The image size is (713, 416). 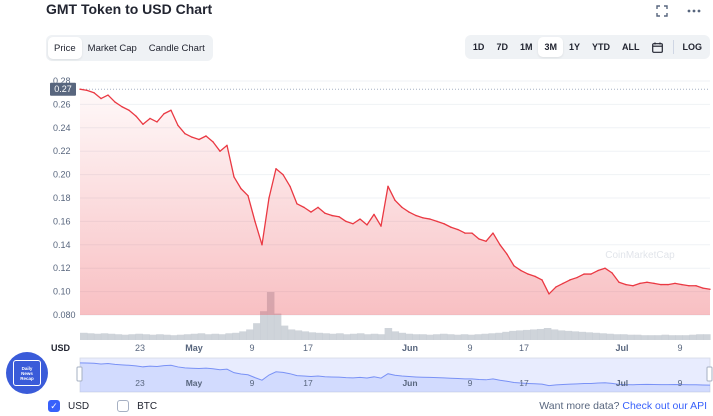 What do you see at coordinates (65, 48) in the screenshot?
I see `tab-price: Price` at bounding box center [65, 48].